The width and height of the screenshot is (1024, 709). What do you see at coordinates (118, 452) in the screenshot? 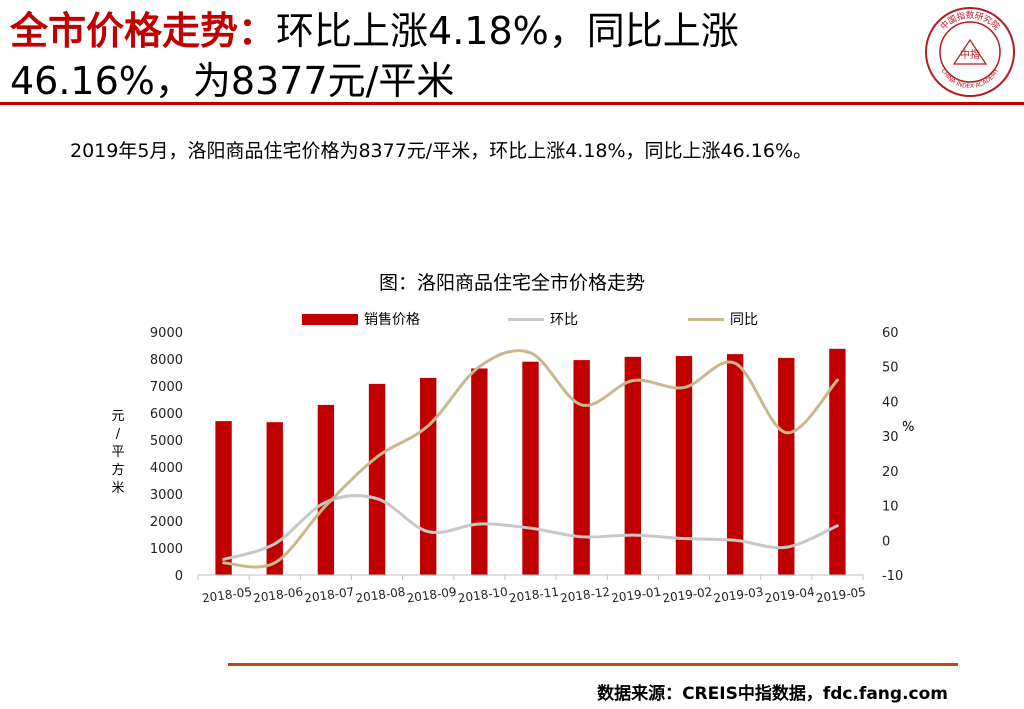
I see `y-axis-left-label: 元 / 平 方 米` at bounding box center [118, 452].